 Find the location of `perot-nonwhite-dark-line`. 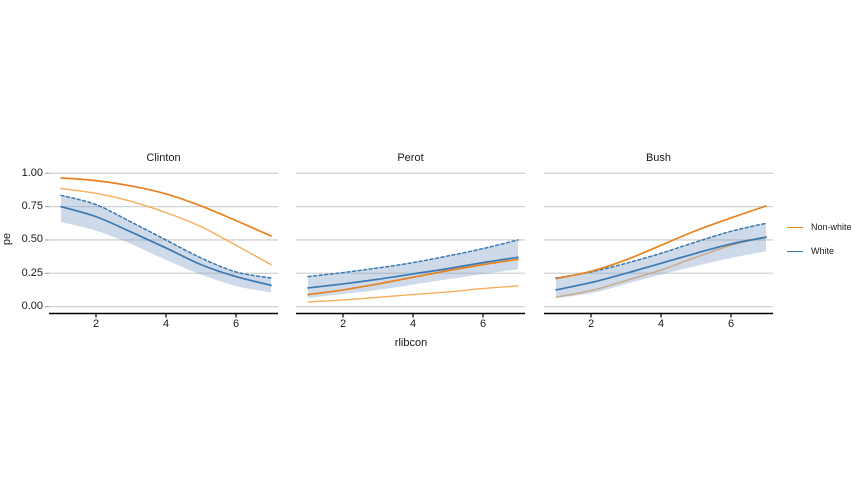

perot-nonwhite-dark-line is located at coordinates (413, 277).